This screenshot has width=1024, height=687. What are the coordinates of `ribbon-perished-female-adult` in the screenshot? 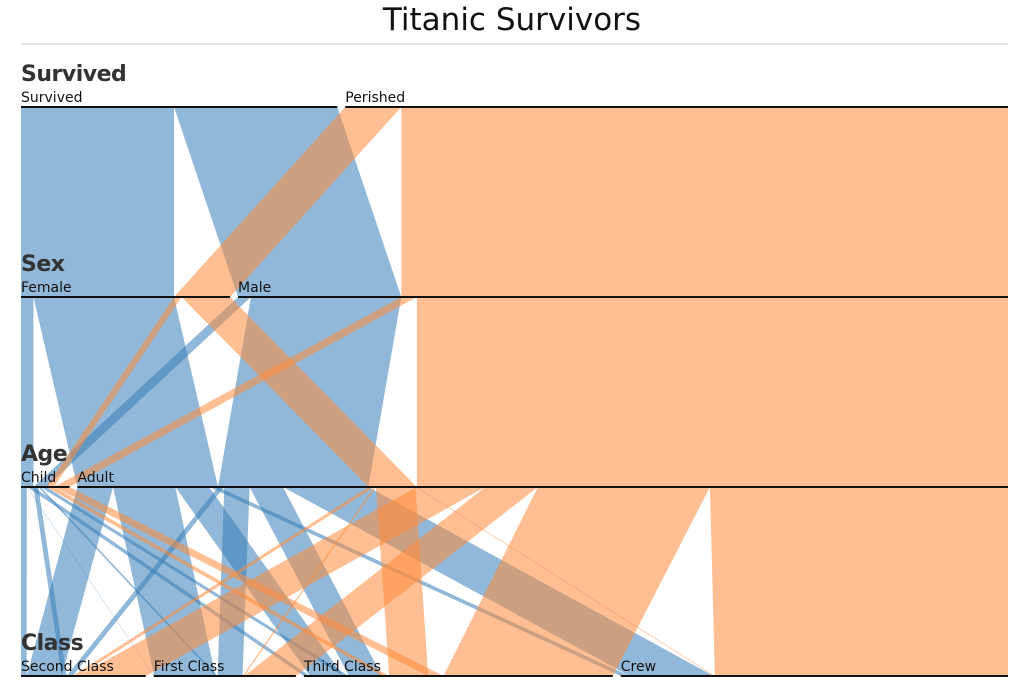 It's located at (299, 392).